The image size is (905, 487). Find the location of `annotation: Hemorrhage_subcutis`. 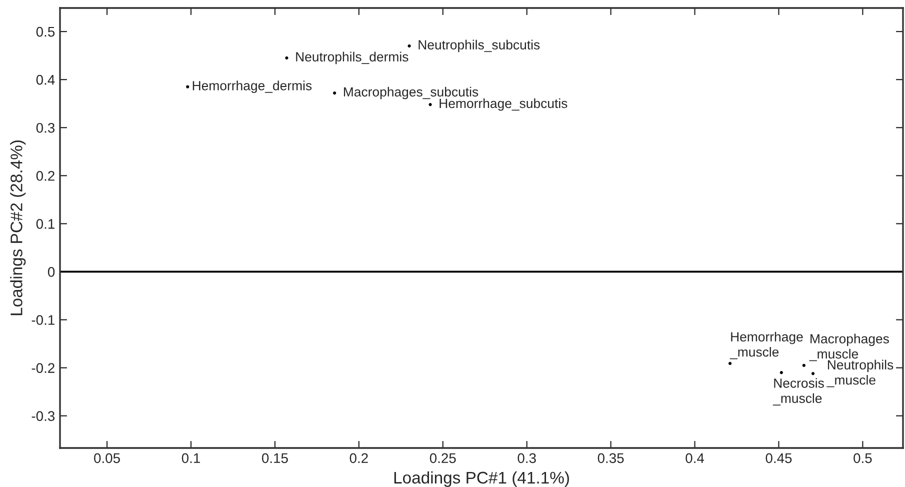

annotation: Hemorrhage_subcutis is located at coordinates (504, 104).